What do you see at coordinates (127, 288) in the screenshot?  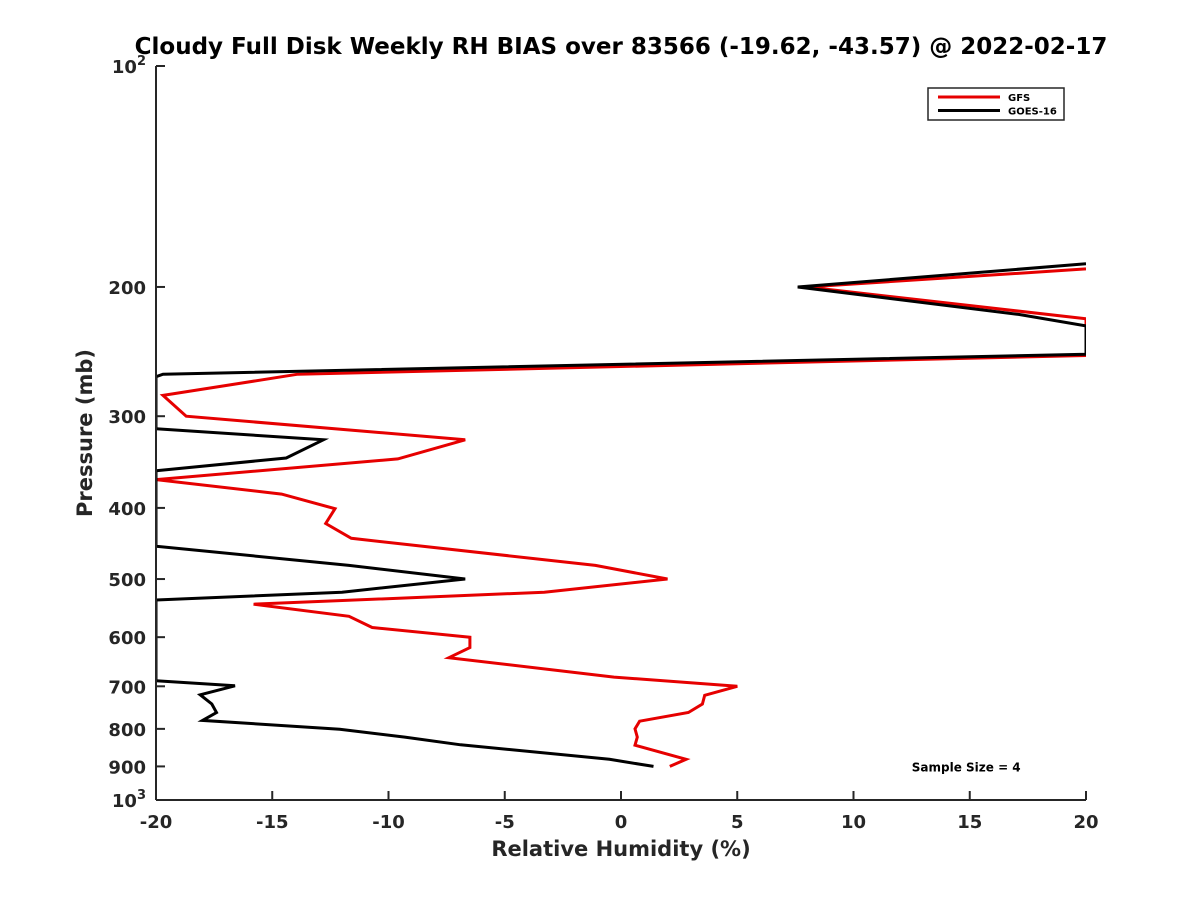 I see `y-tick-label: 200` at bounding box center [127, 288].